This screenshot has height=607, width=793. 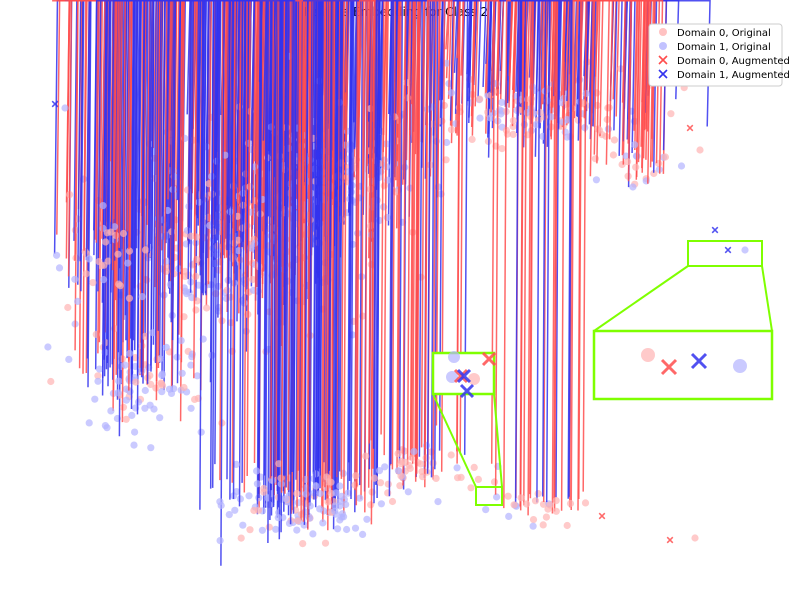 What do you see at coordinates (724, 75) in the screenshot?
I see `legend-entry-3: Domain 1, Augmented` at bounding box center [724, 75].